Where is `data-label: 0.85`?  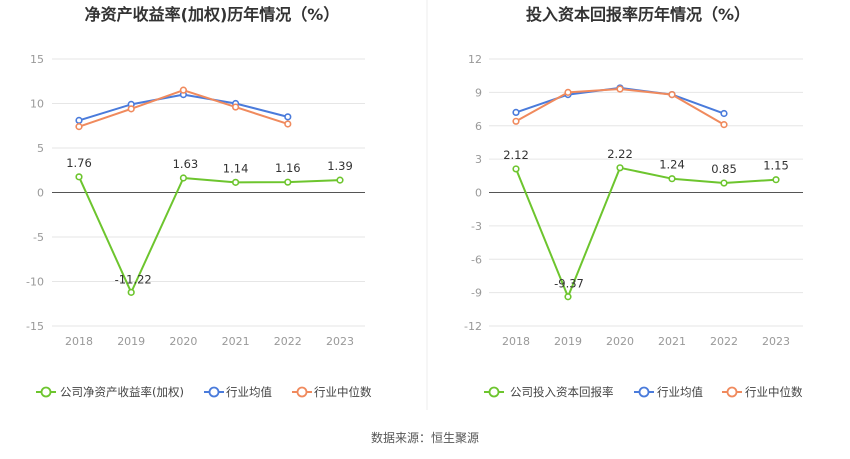
data-label: 0.85 is located at coordinates (724, 169).